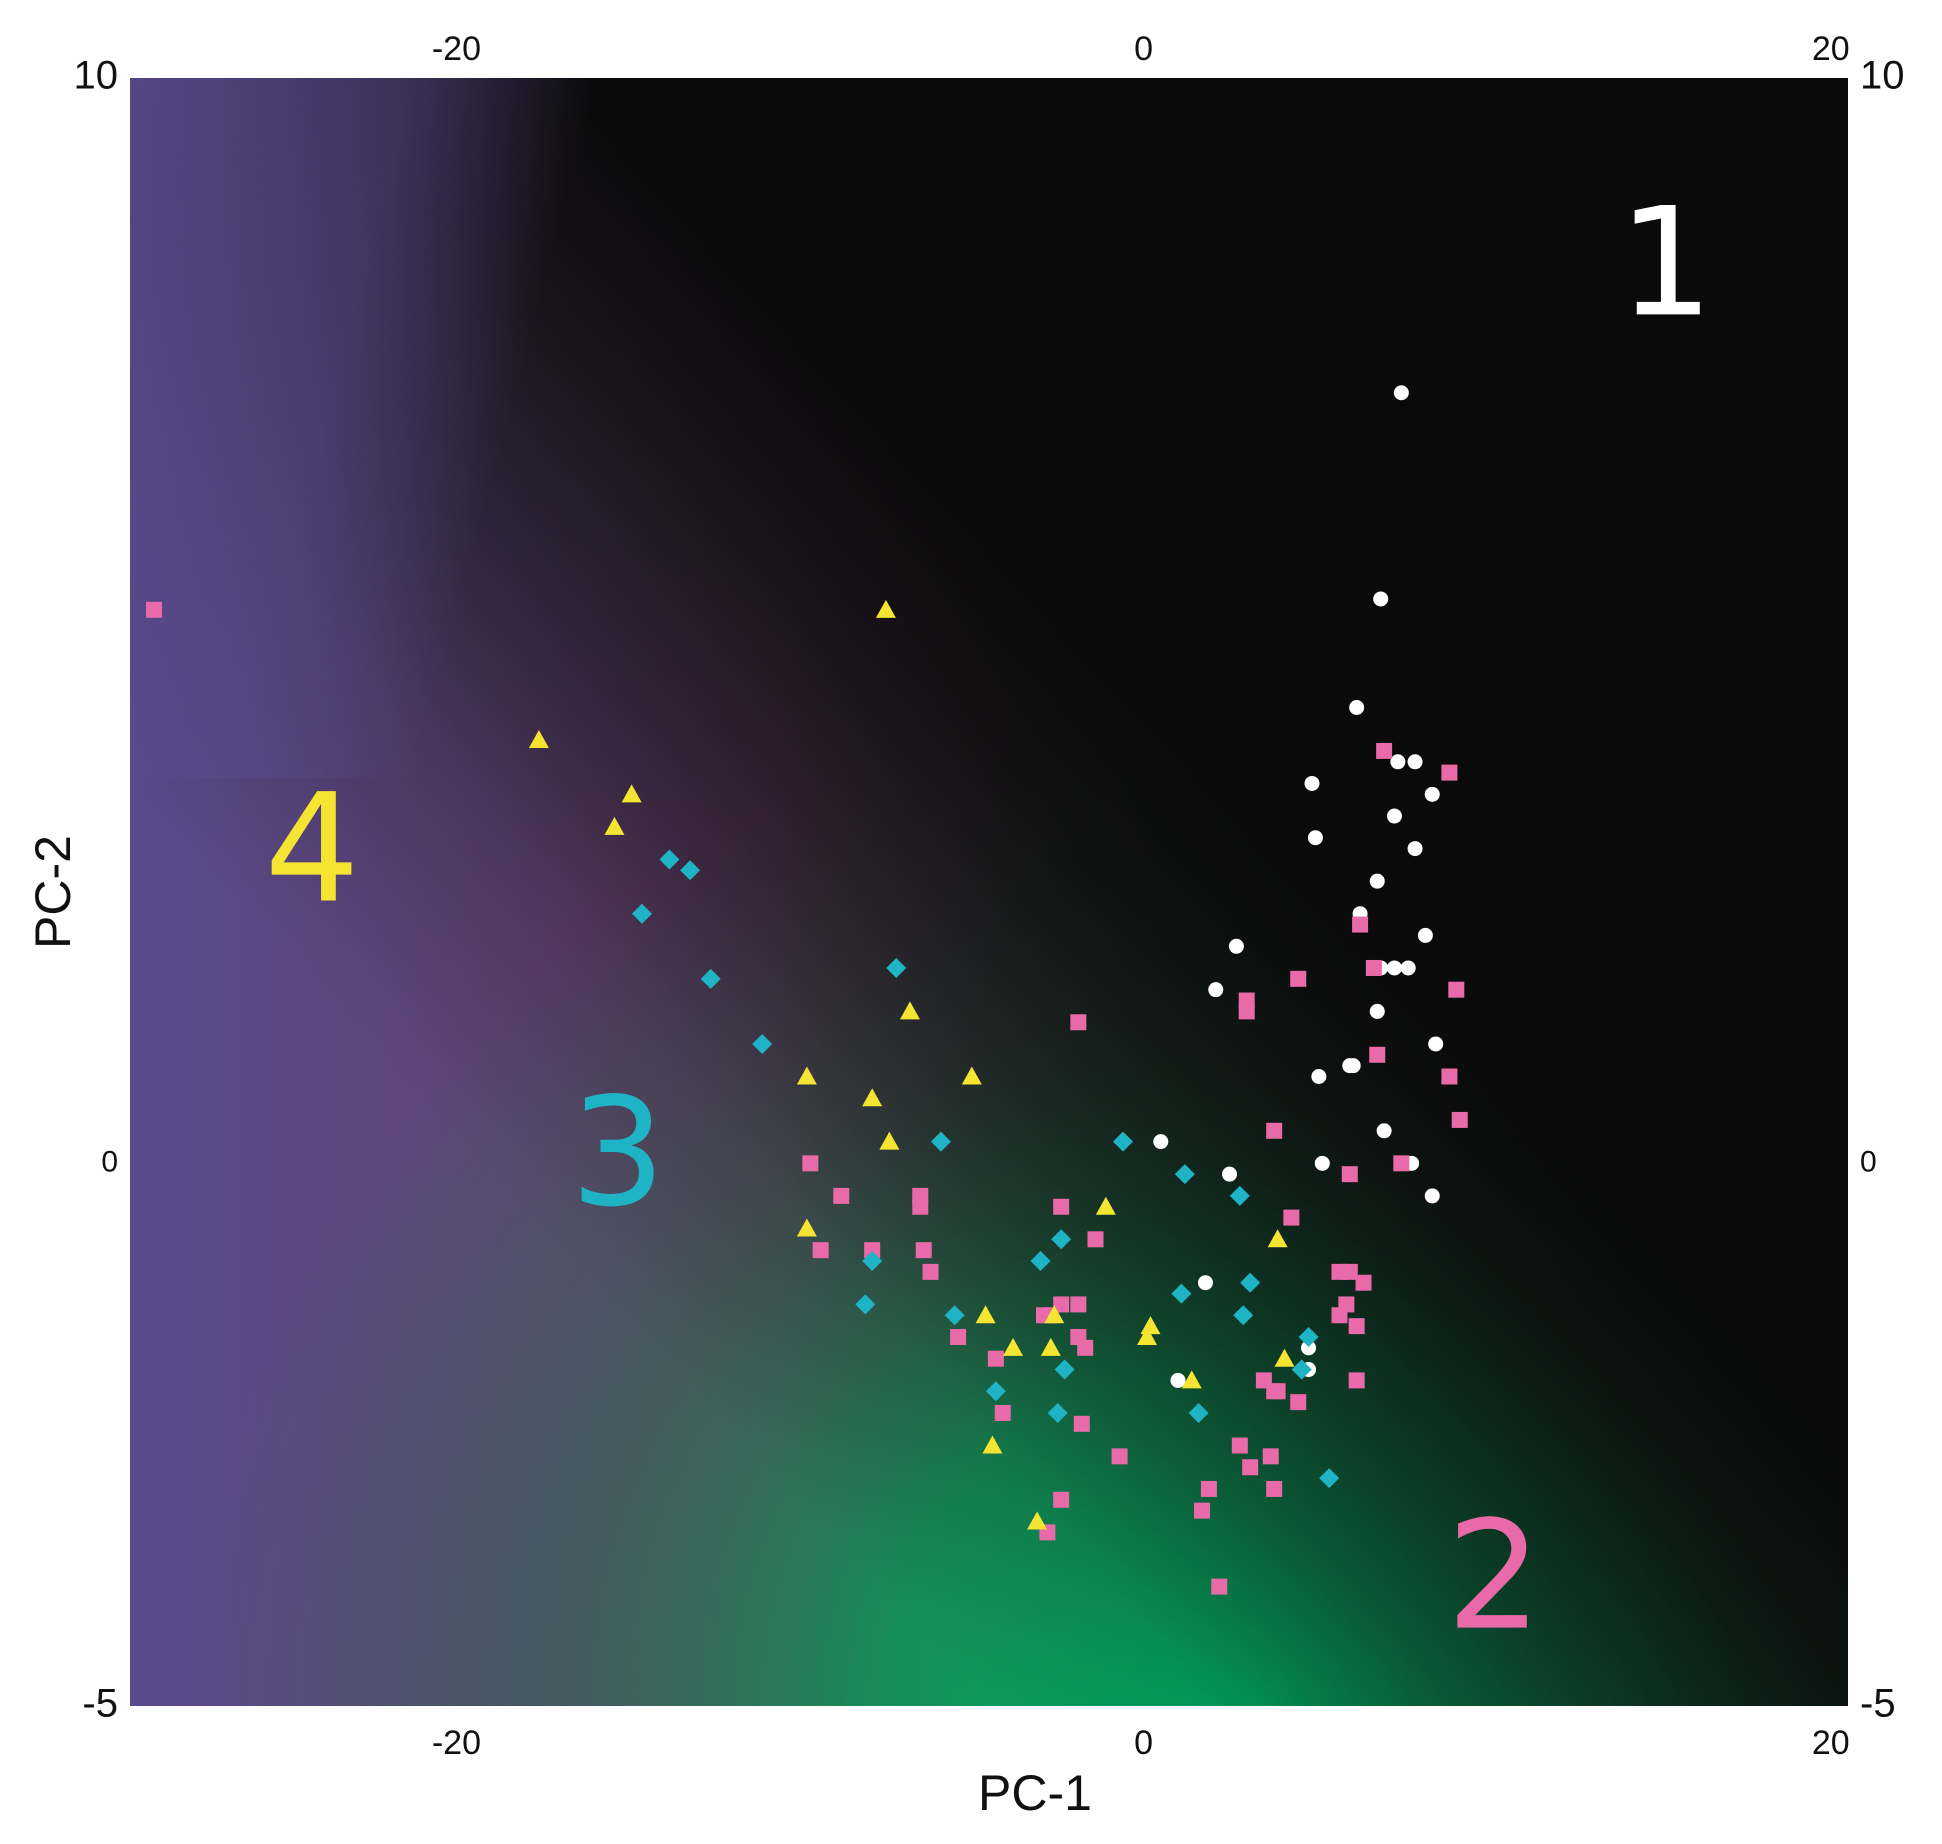  Describe the element at coordinates (1665, 263) in the screenshot. I see `cluster-label-1: 1` at that location.